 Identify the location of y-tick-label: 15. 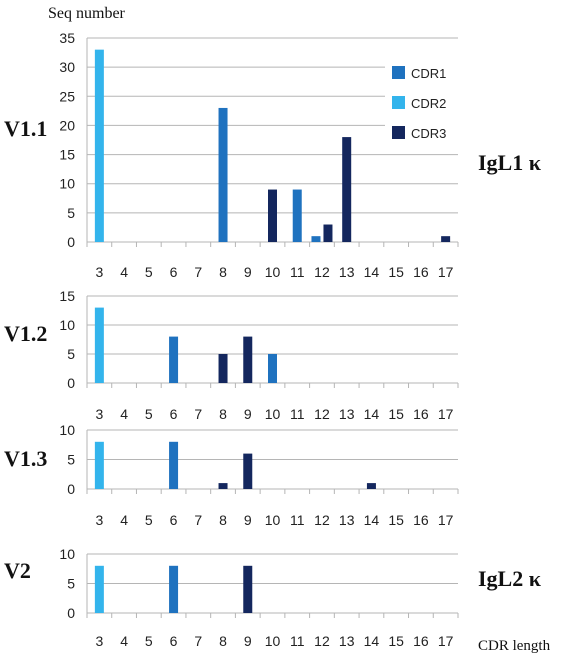
(67, 296).